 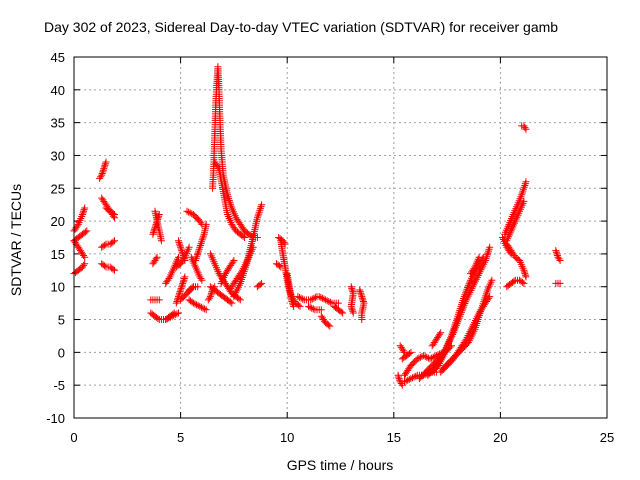 What do you see at coordinates (500, 437) in the screenshot?
I see `x-tick-label: 20` at bounding box center [500, 437].